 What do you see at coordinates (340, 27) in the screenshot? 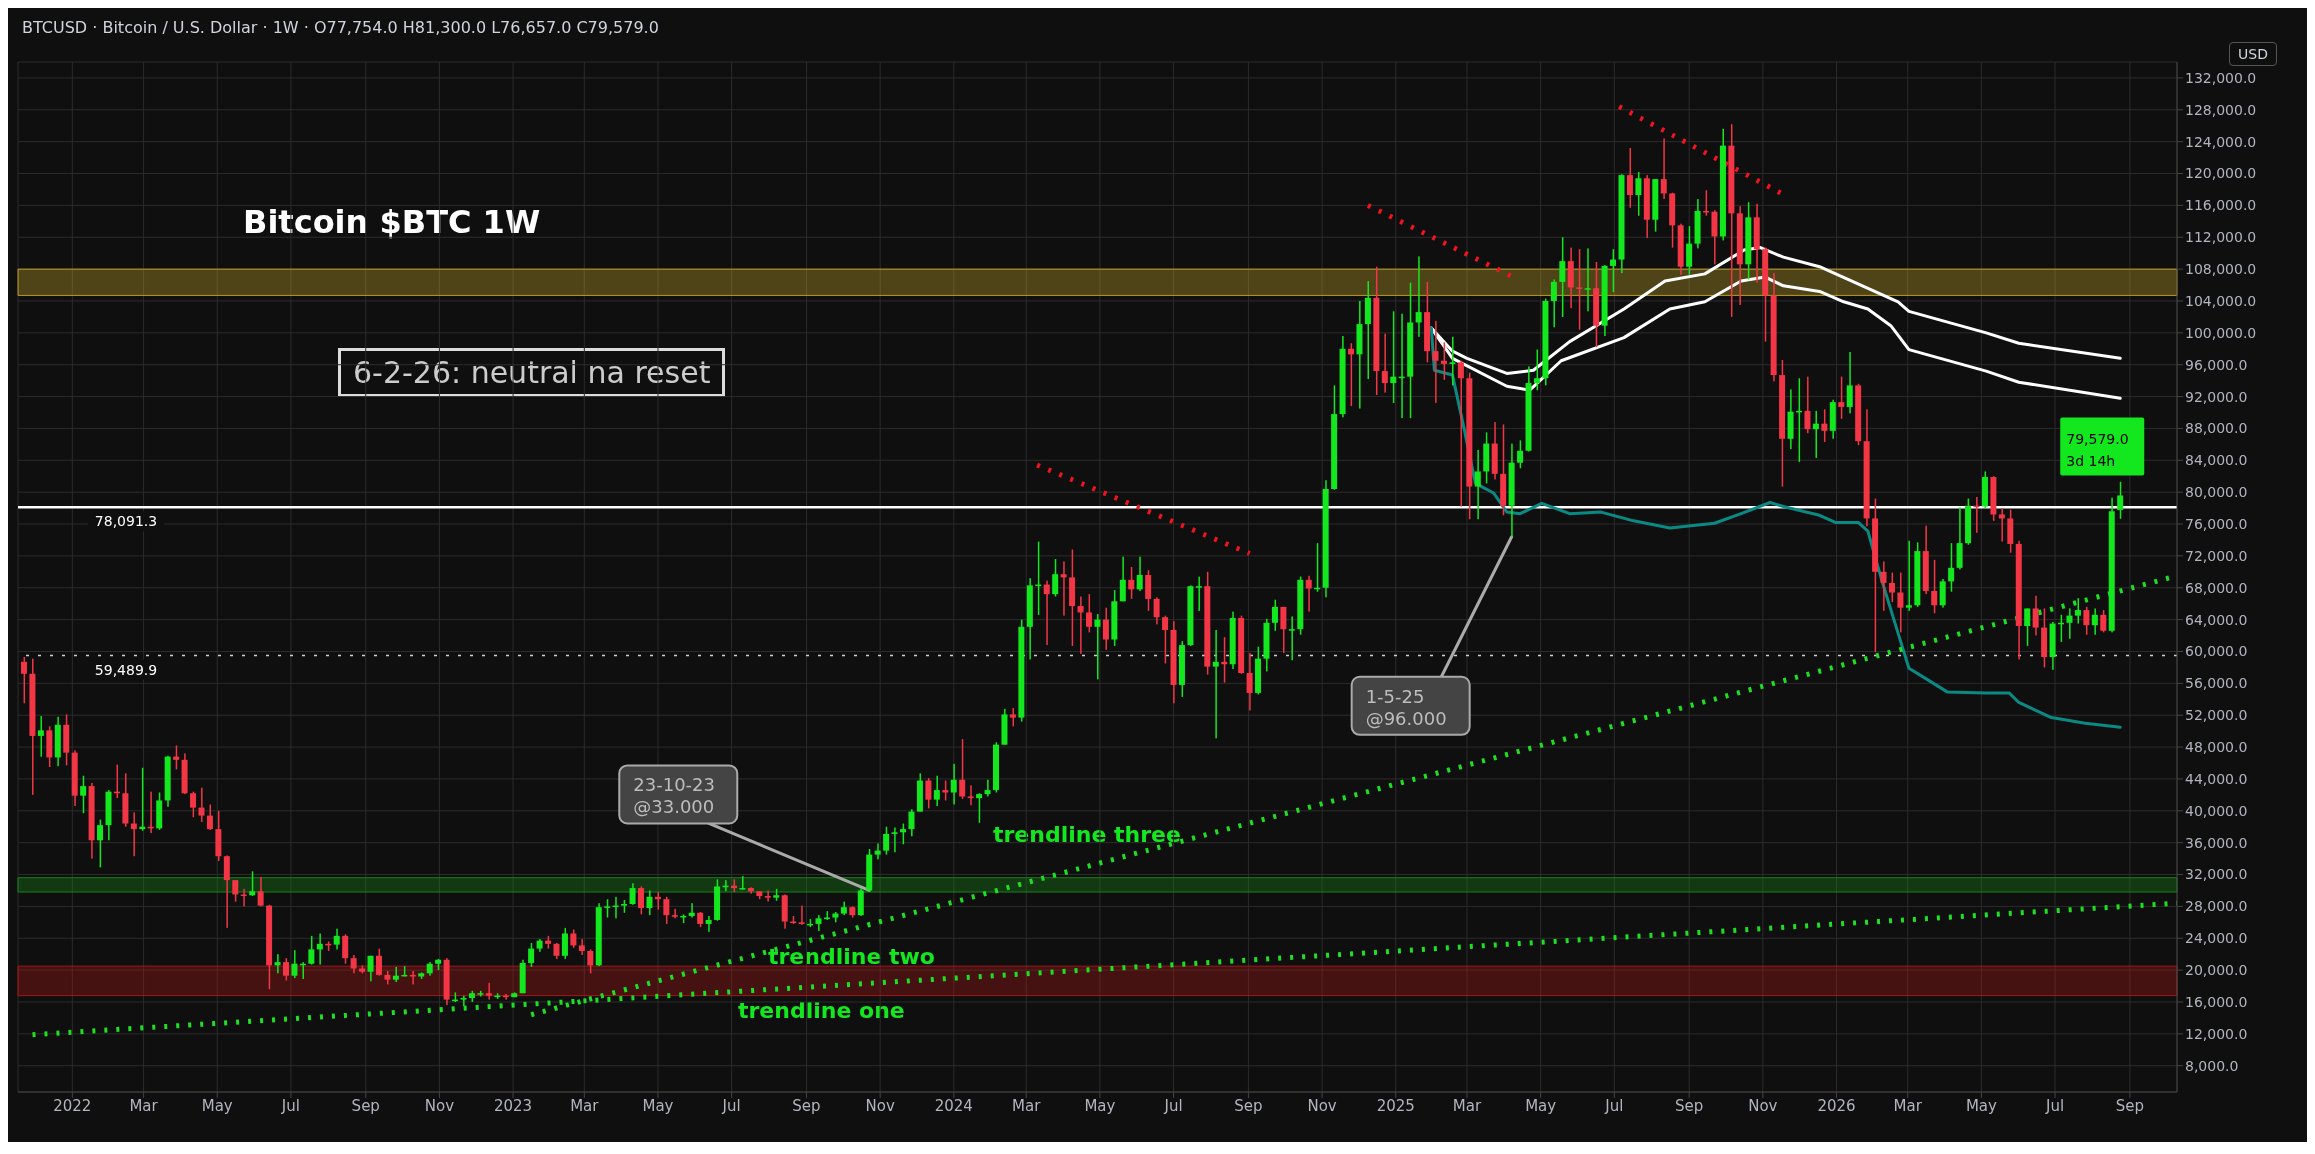
I see `chart-subtitle: BTCUSD · Bitcoin / U.S. Dollar · 1W · O77,754.0 H81,300.0 L76,657.0 C79,579.0` at bounding box center [340, 27].